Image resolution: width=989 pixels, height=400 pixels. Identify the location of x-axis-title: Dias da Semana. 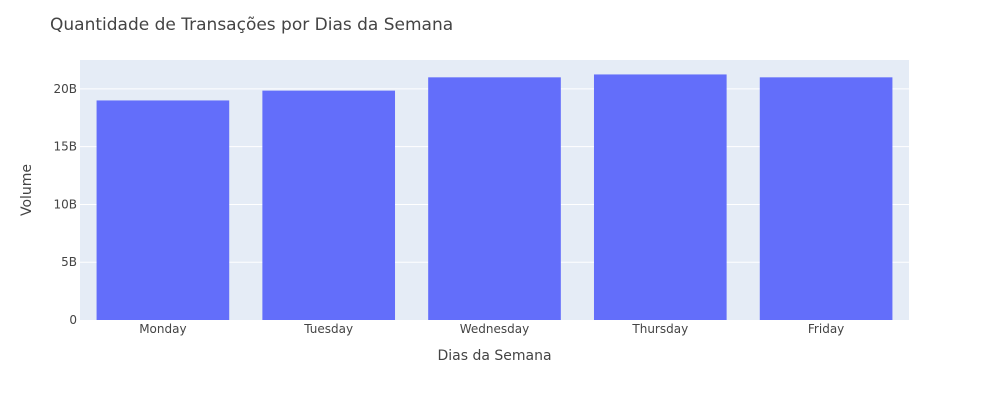
(494, 356).